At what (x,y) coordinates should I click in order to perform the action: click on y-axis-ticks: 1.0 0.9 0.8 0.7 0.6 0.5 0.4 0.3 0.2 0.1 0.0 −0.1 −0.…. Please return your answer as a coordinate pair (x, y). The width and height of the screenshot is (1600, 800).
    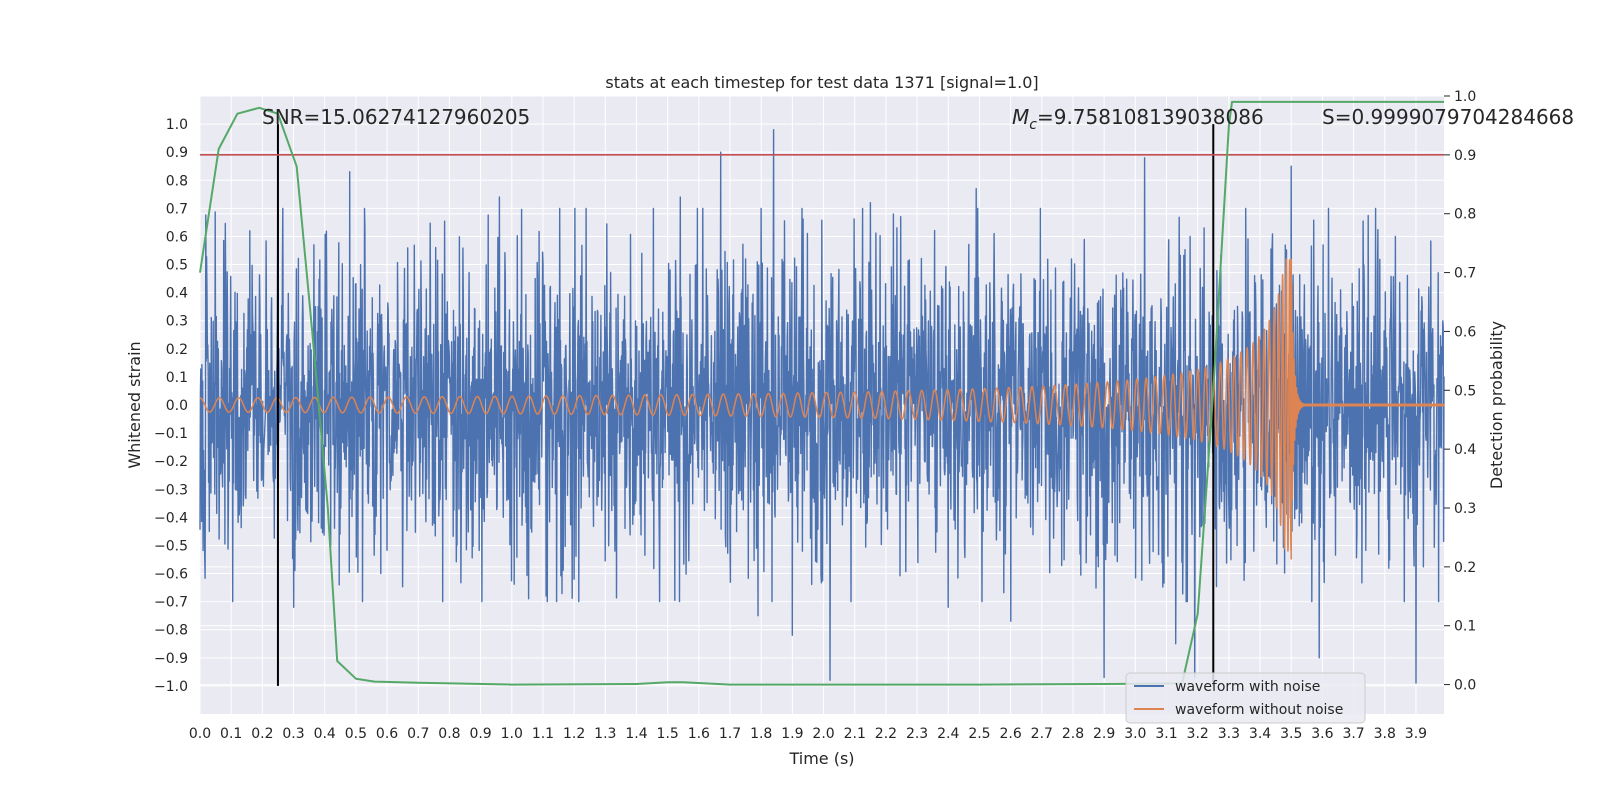
    Looking at the image, I should click on (171, 406).